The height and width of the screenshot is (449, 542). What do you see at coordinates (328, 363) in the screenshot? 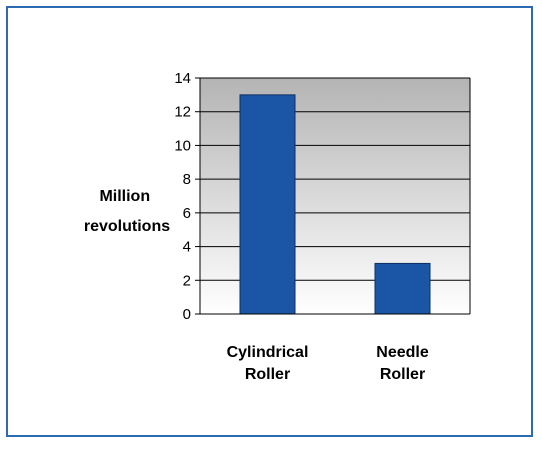
I see `x-category-labels: Cylindrical Roller Needle Roller` at bounding box center [328, 363].